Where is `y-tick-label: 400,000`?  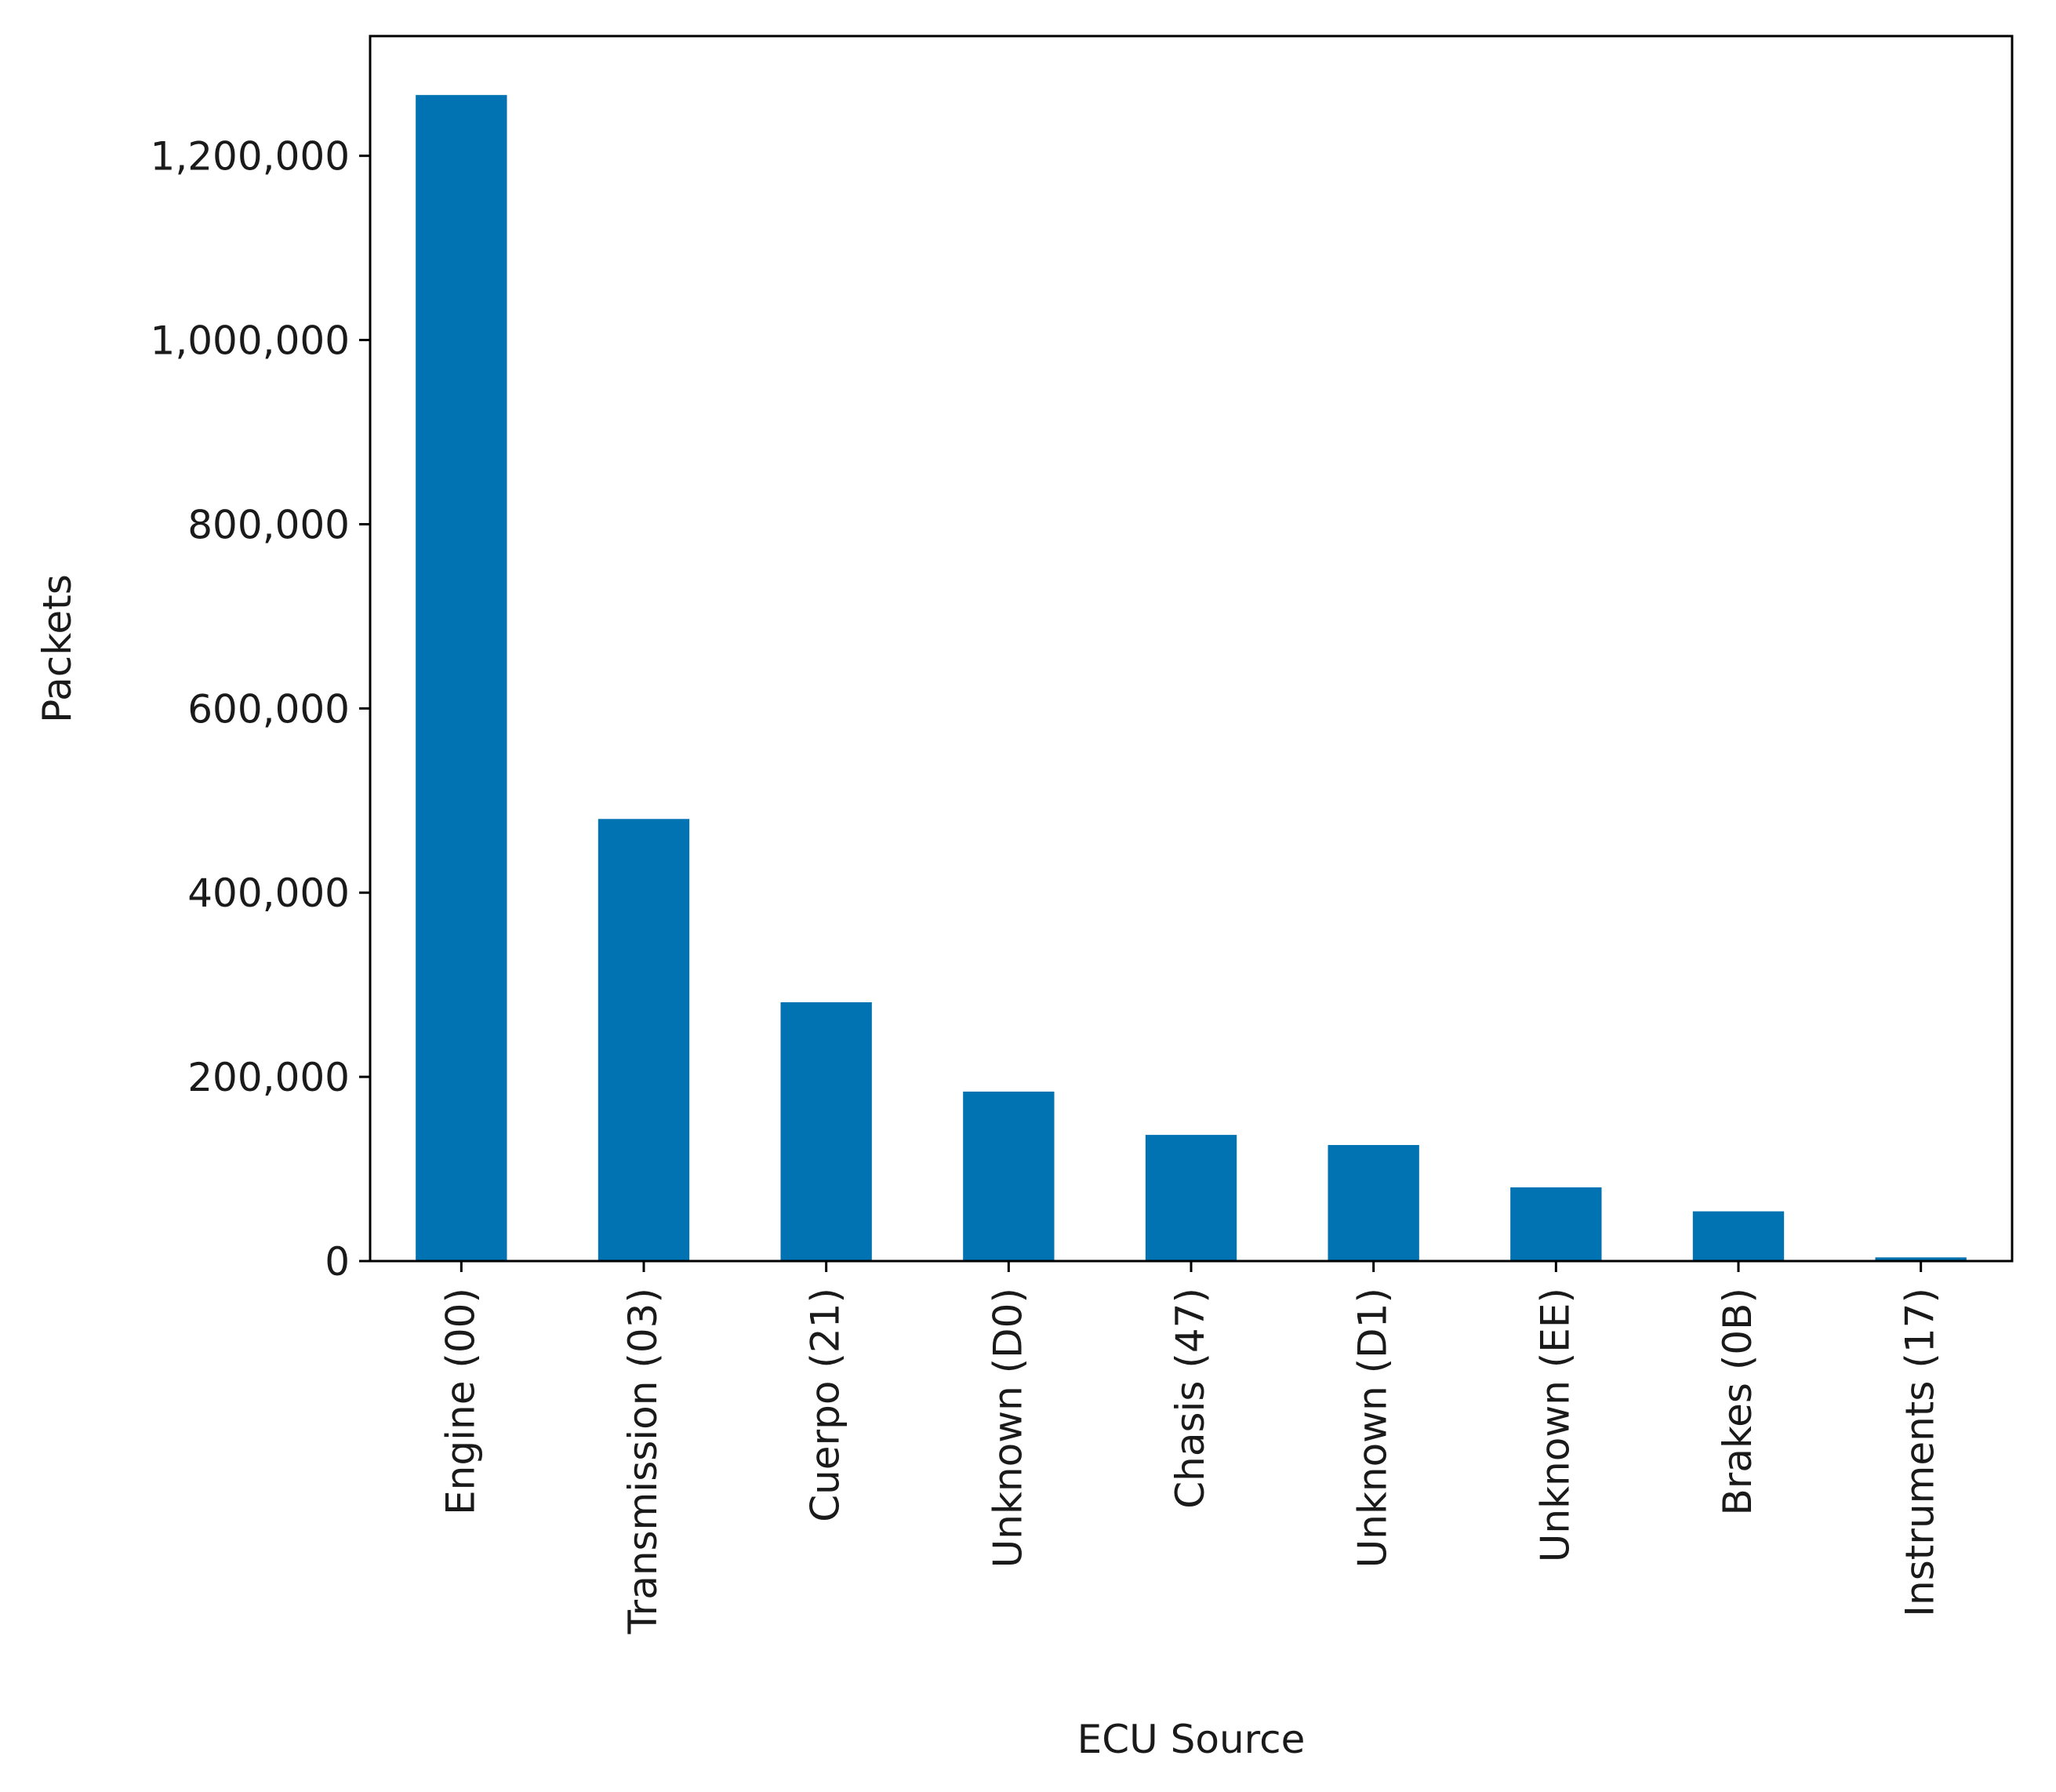 y-tick-label: 400,000 is located at coordinates (268, 893).